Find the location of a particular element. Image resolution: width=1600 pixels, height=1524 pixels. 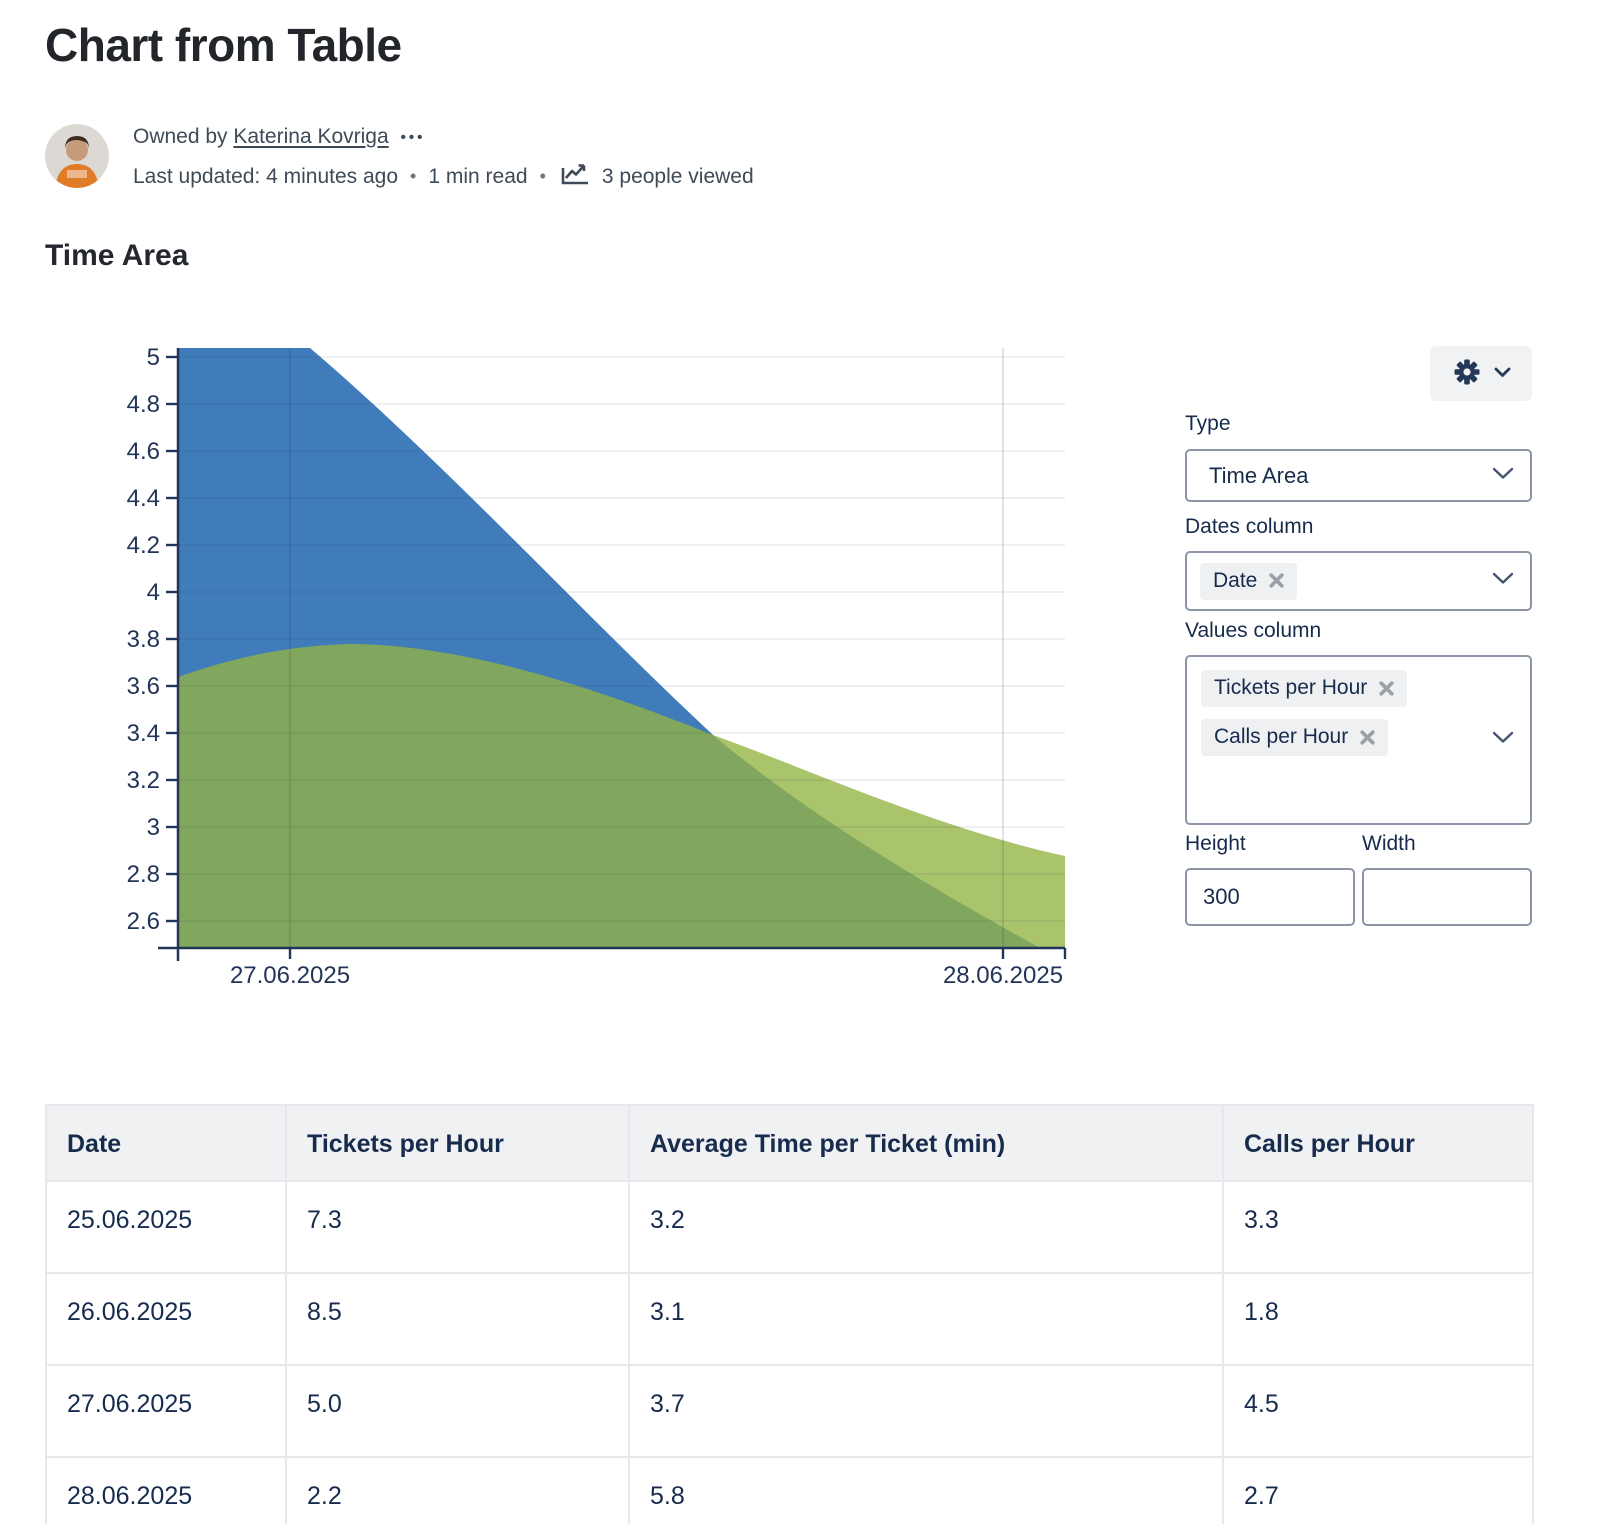

type-select: Time Area is located at coordinates (1358, 475).